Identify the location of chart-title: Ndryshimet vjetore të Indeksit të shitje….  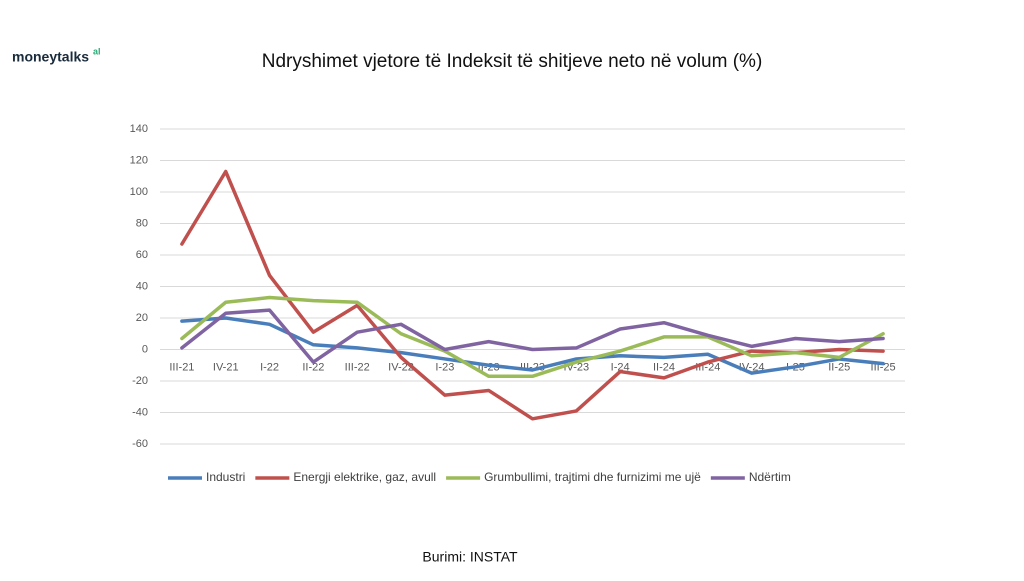
(512, 61).